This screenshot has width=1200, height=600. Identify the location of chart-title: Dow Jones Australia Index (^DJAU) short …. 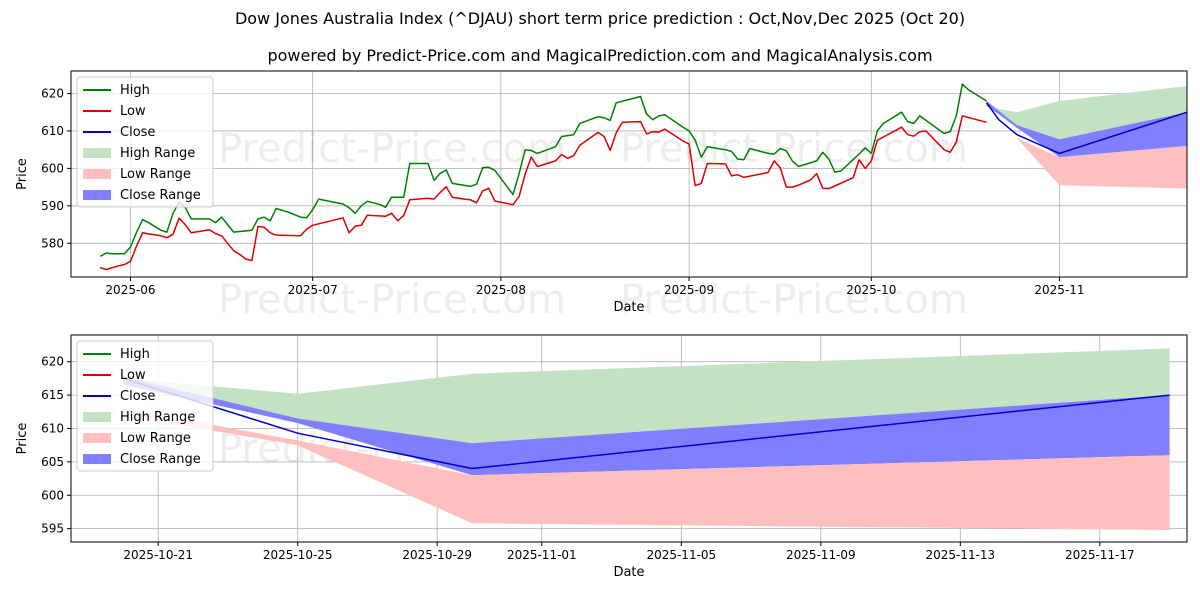
(600, 18).